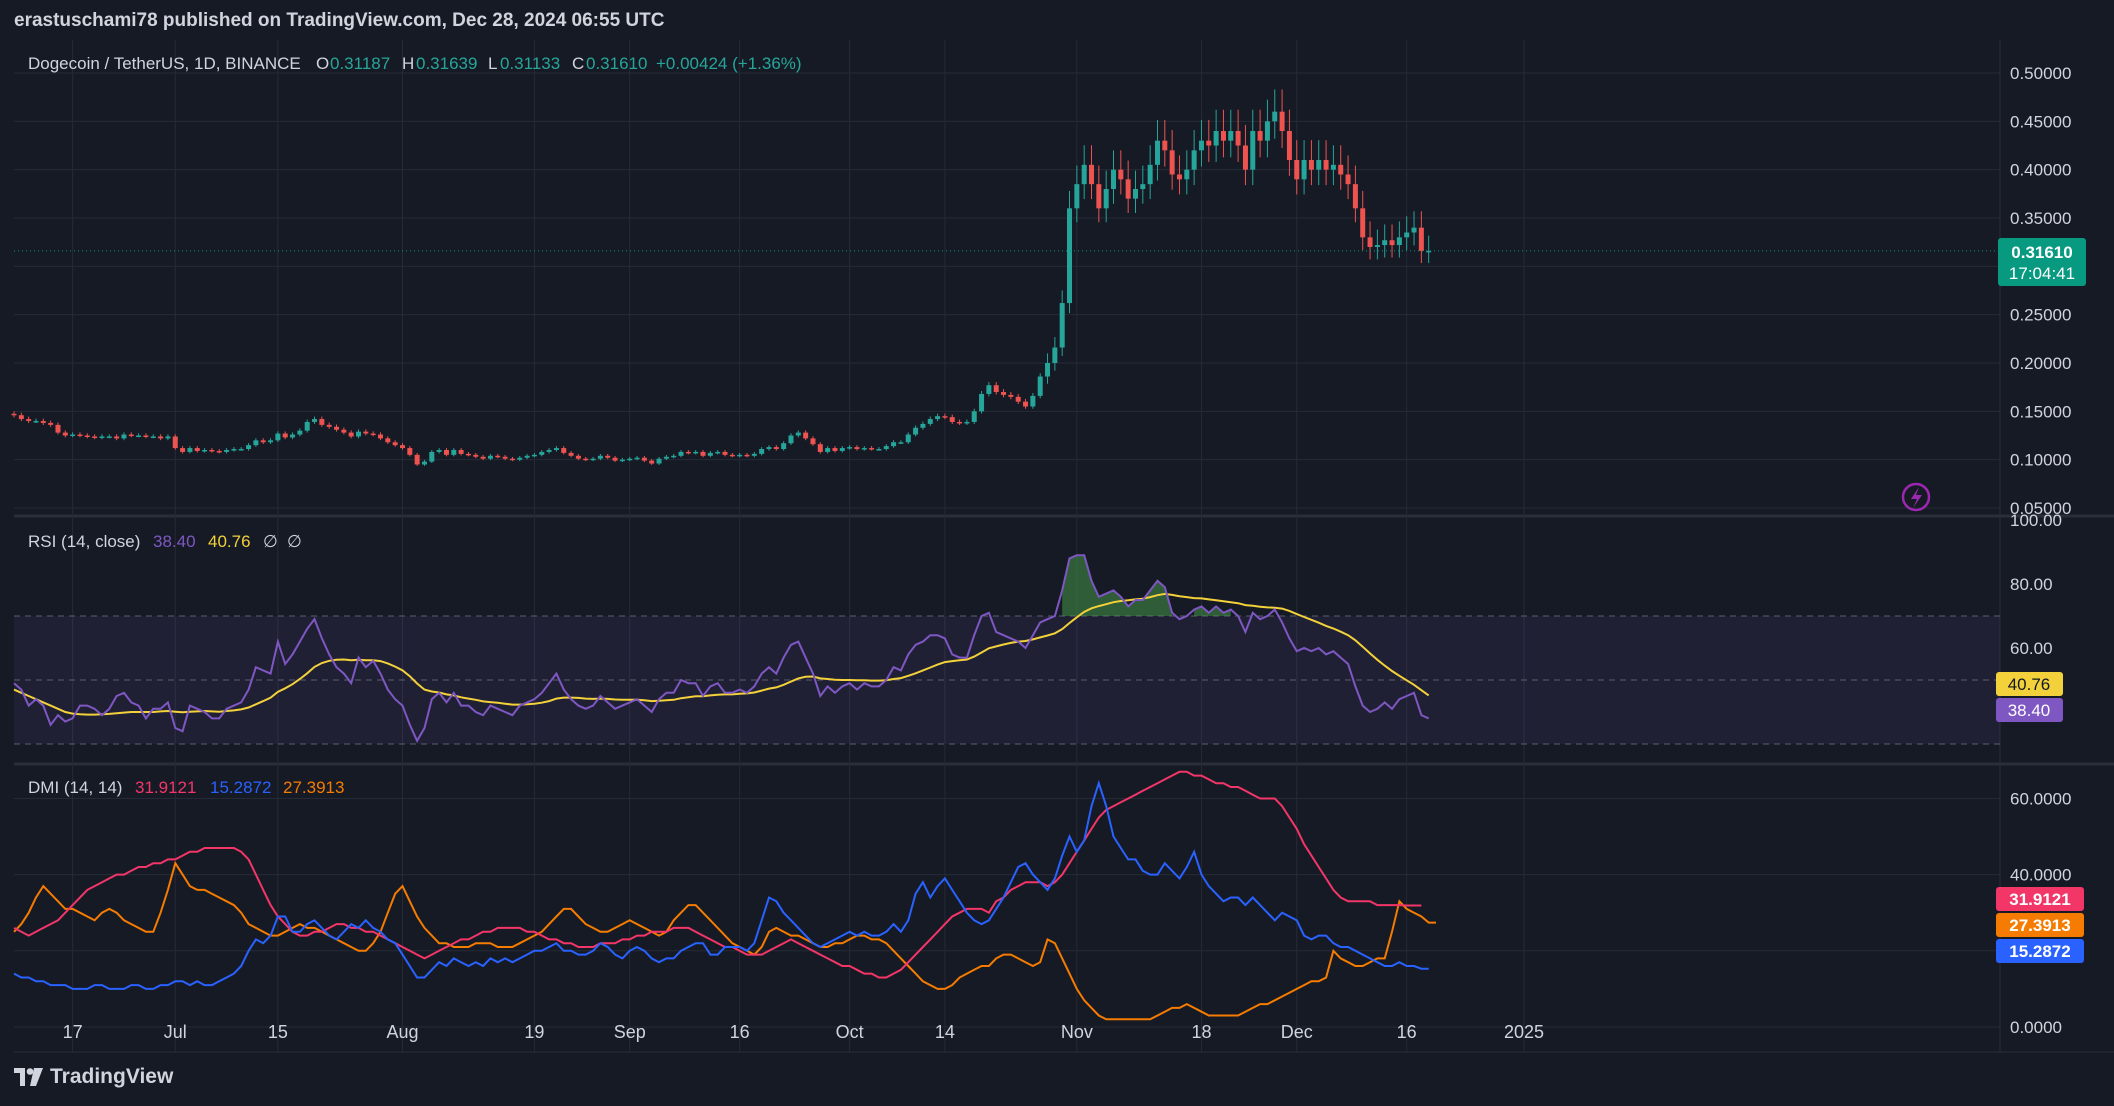 The width and height of the screenshot is (2114, 1106). I want to click on rsi-ma-line, so click(721, 654).